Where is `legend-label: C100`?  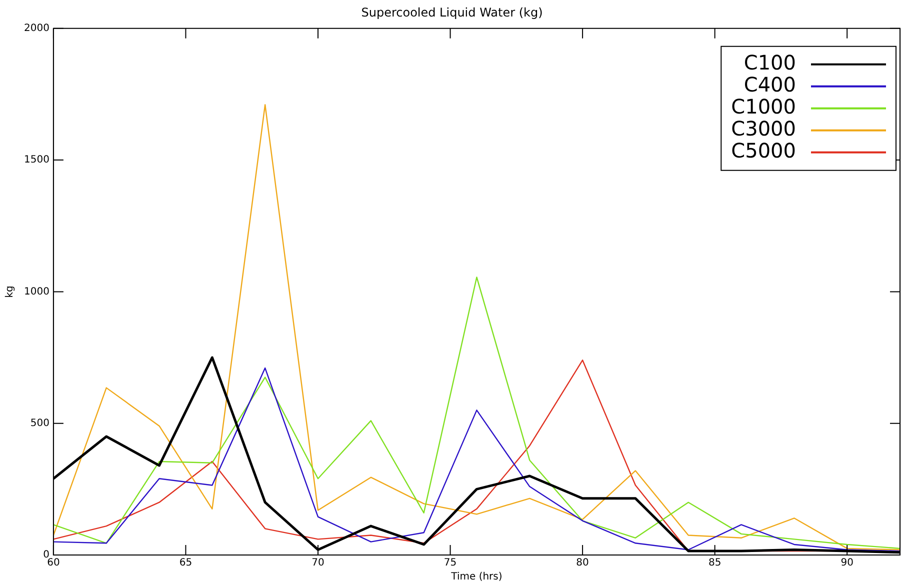 legend-label: C100 is located at coordinates (770, 62).